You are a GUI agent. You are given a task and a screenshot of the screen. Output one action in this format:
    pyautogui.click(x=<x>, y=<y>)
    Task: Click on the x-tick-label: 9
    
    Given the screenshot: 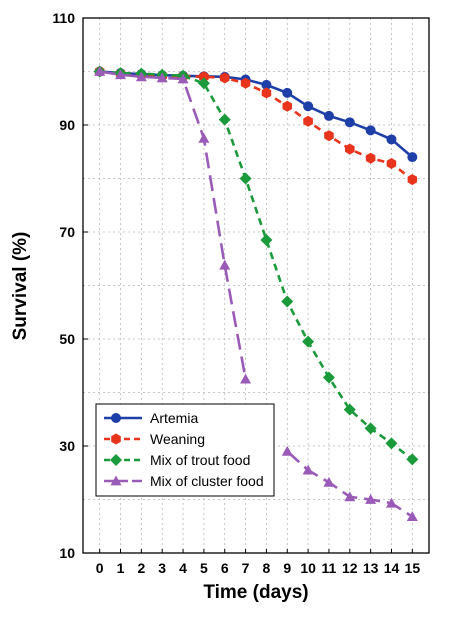 What is the action you would take?
    pyautogui.click(x=287, y=568)
    